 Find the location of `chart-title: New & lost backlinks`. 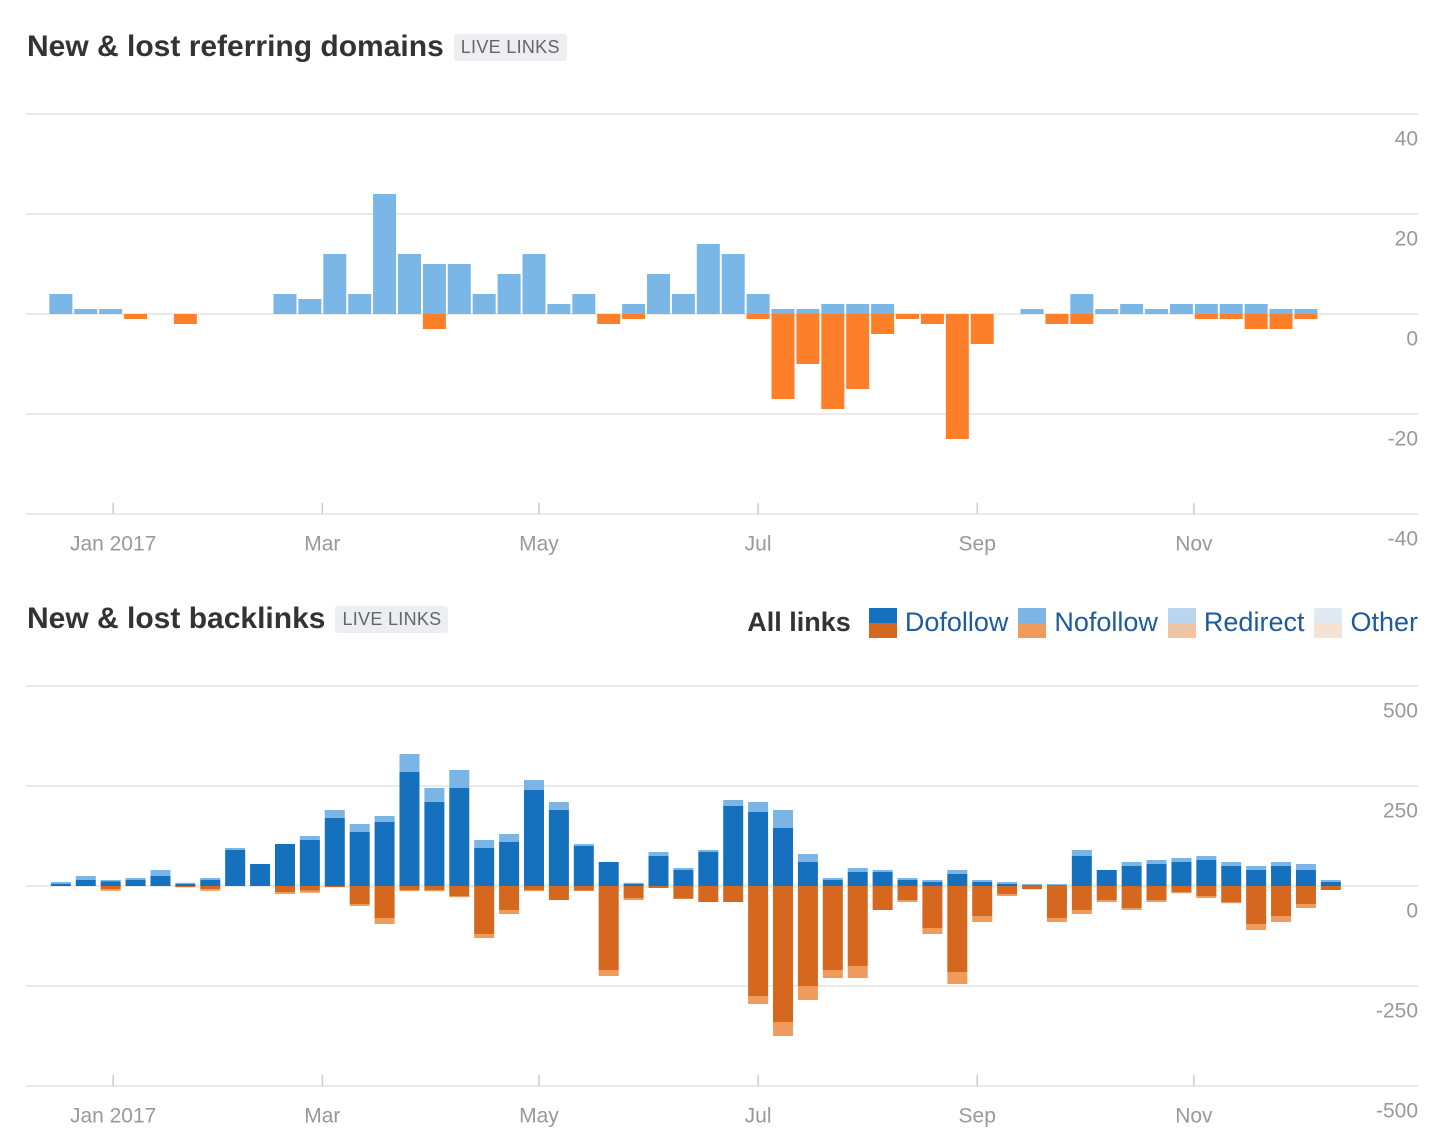

chart-title: New & lost backlinks is located at coordinates (176, 618).